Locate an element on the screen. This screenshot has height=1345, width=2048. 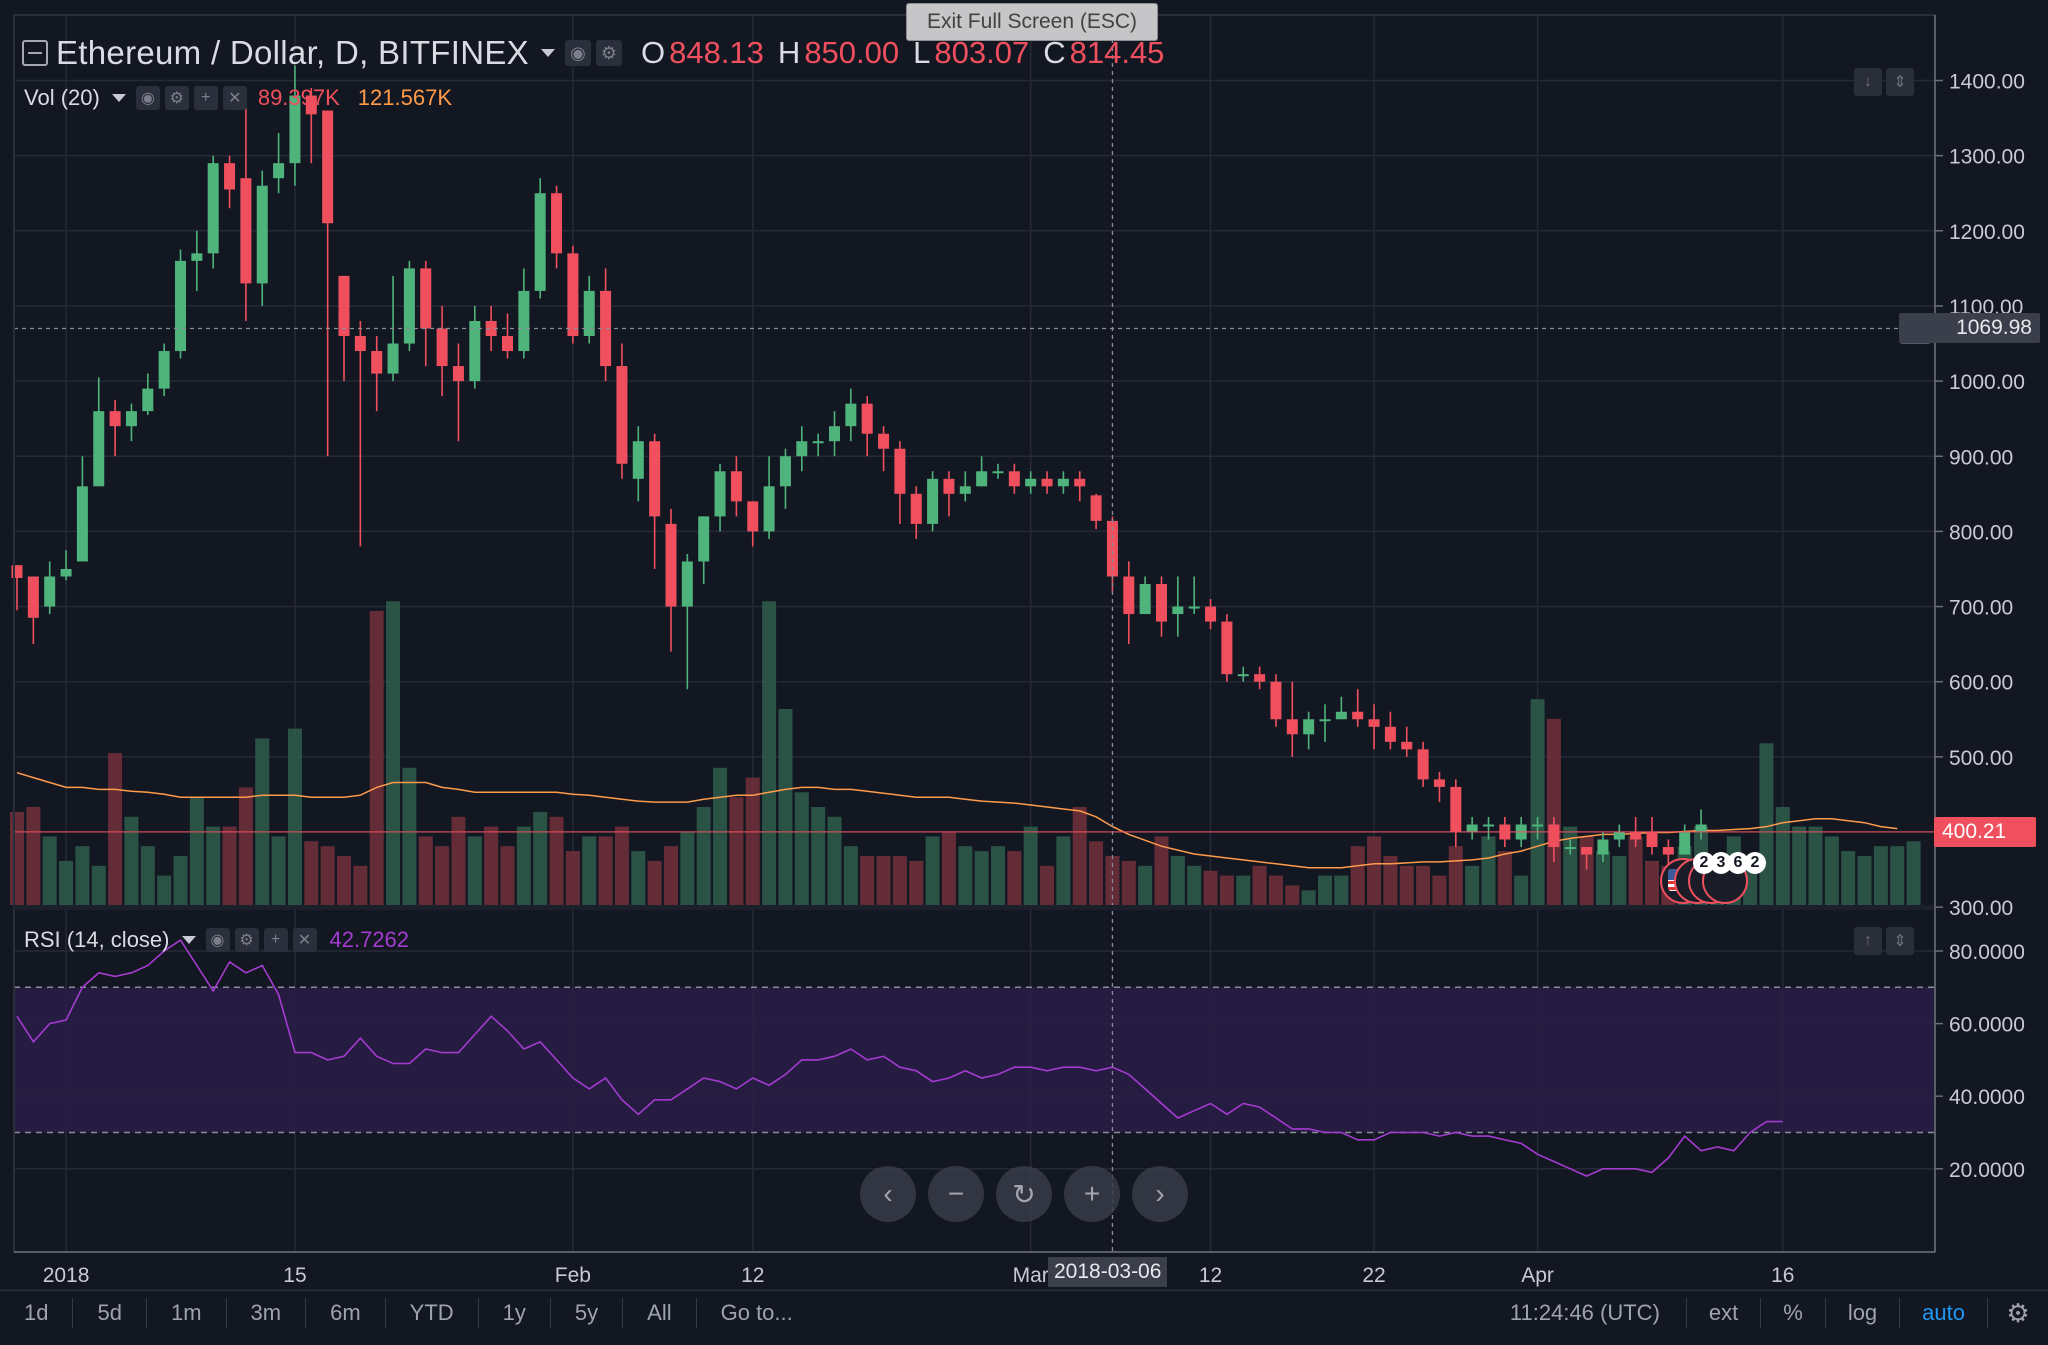
ext-toggle: ext is located at coordinates (1724, 1313).